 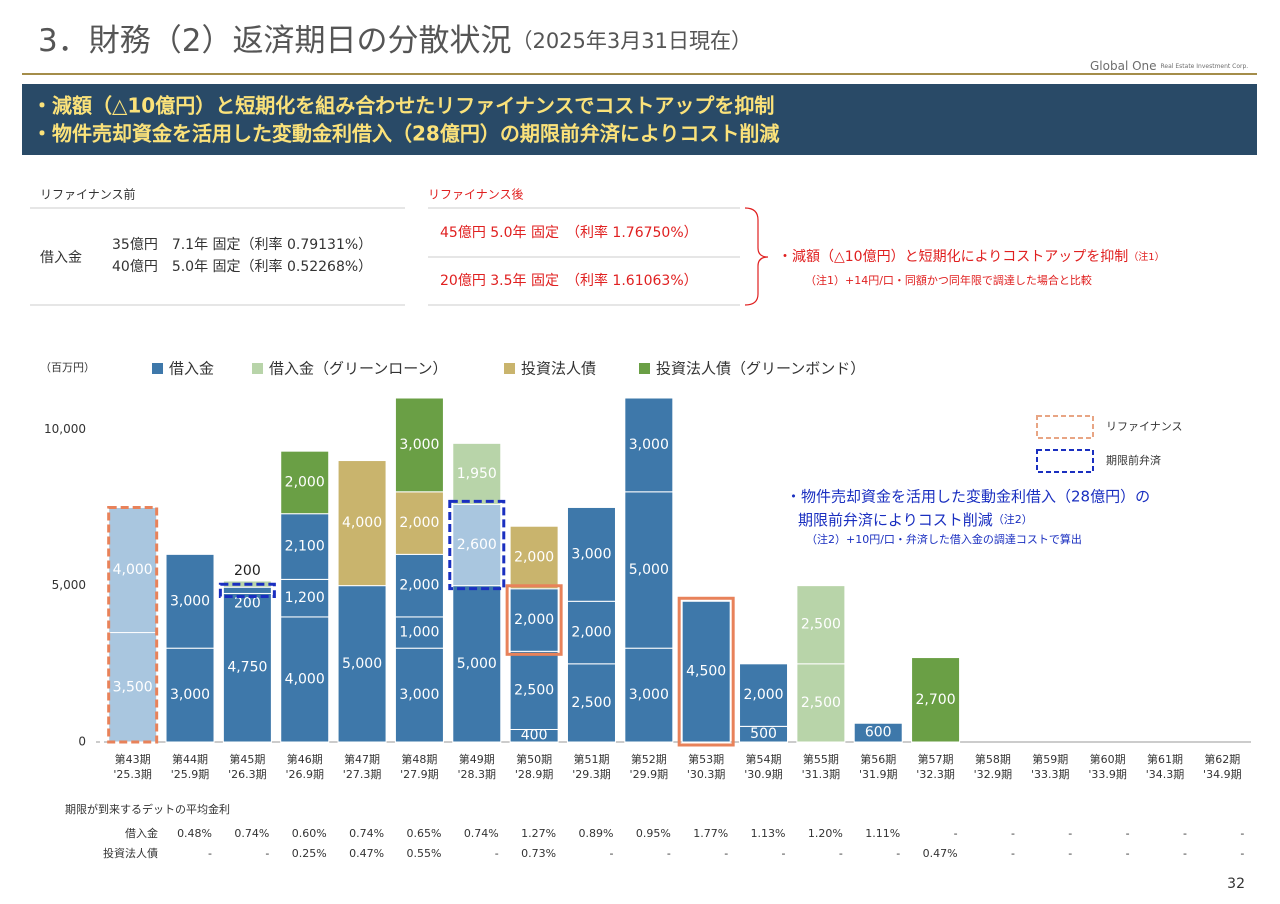 I want to click on x-tick-label: 第57期, so click(x=936, y=759).